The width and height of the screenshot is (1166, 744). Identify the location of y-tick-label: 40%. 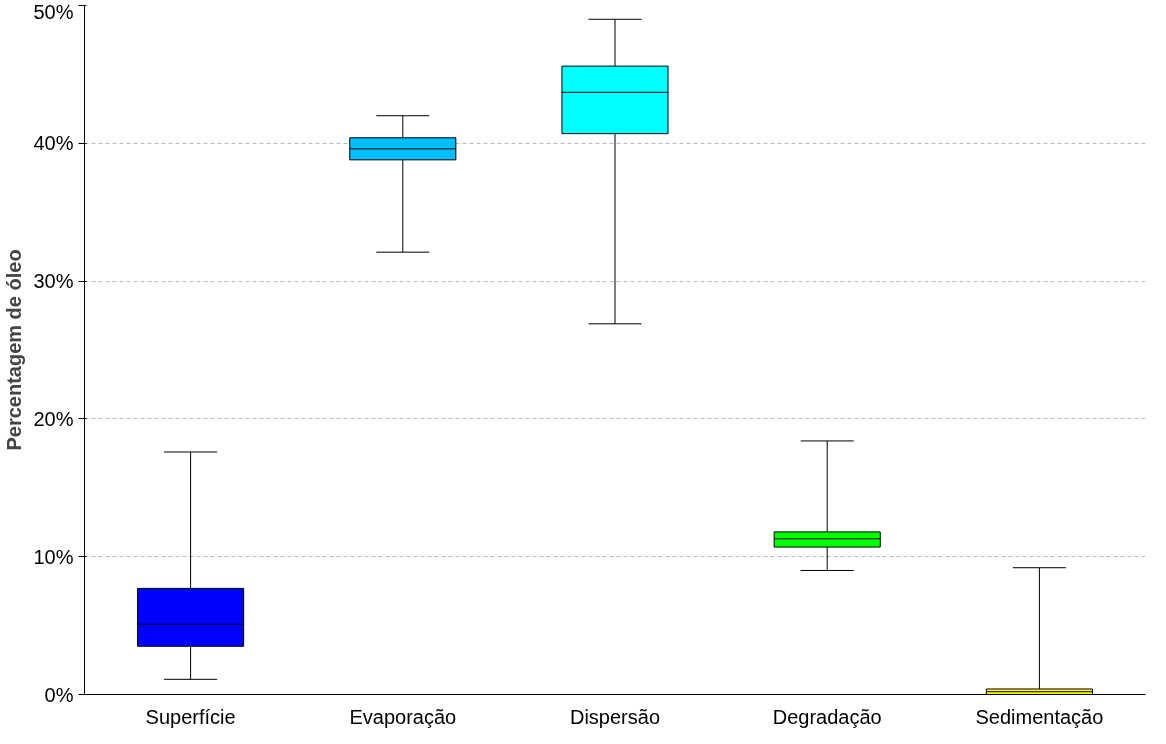
(53, 143).